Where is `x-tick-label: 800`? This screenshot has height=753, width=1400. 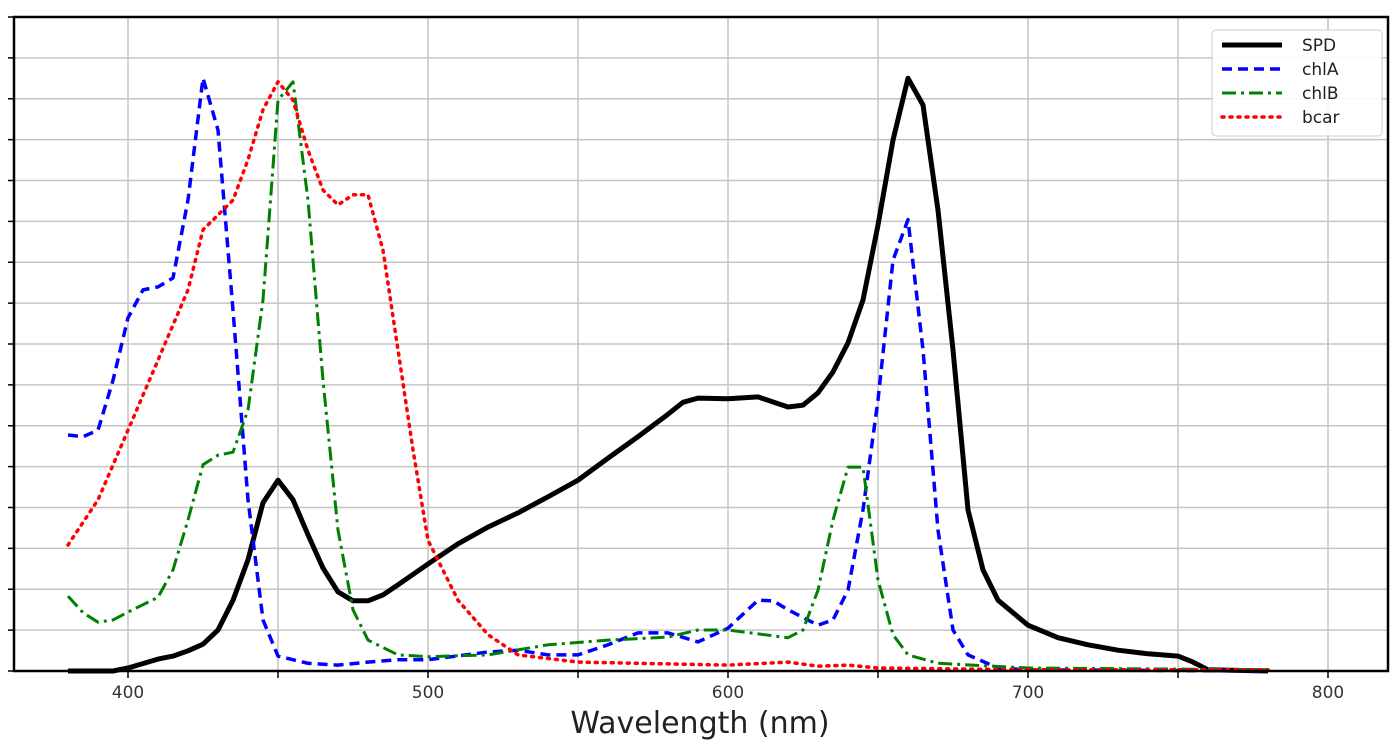 x-tick-label: 800 is located at coordinates (1328, 693).